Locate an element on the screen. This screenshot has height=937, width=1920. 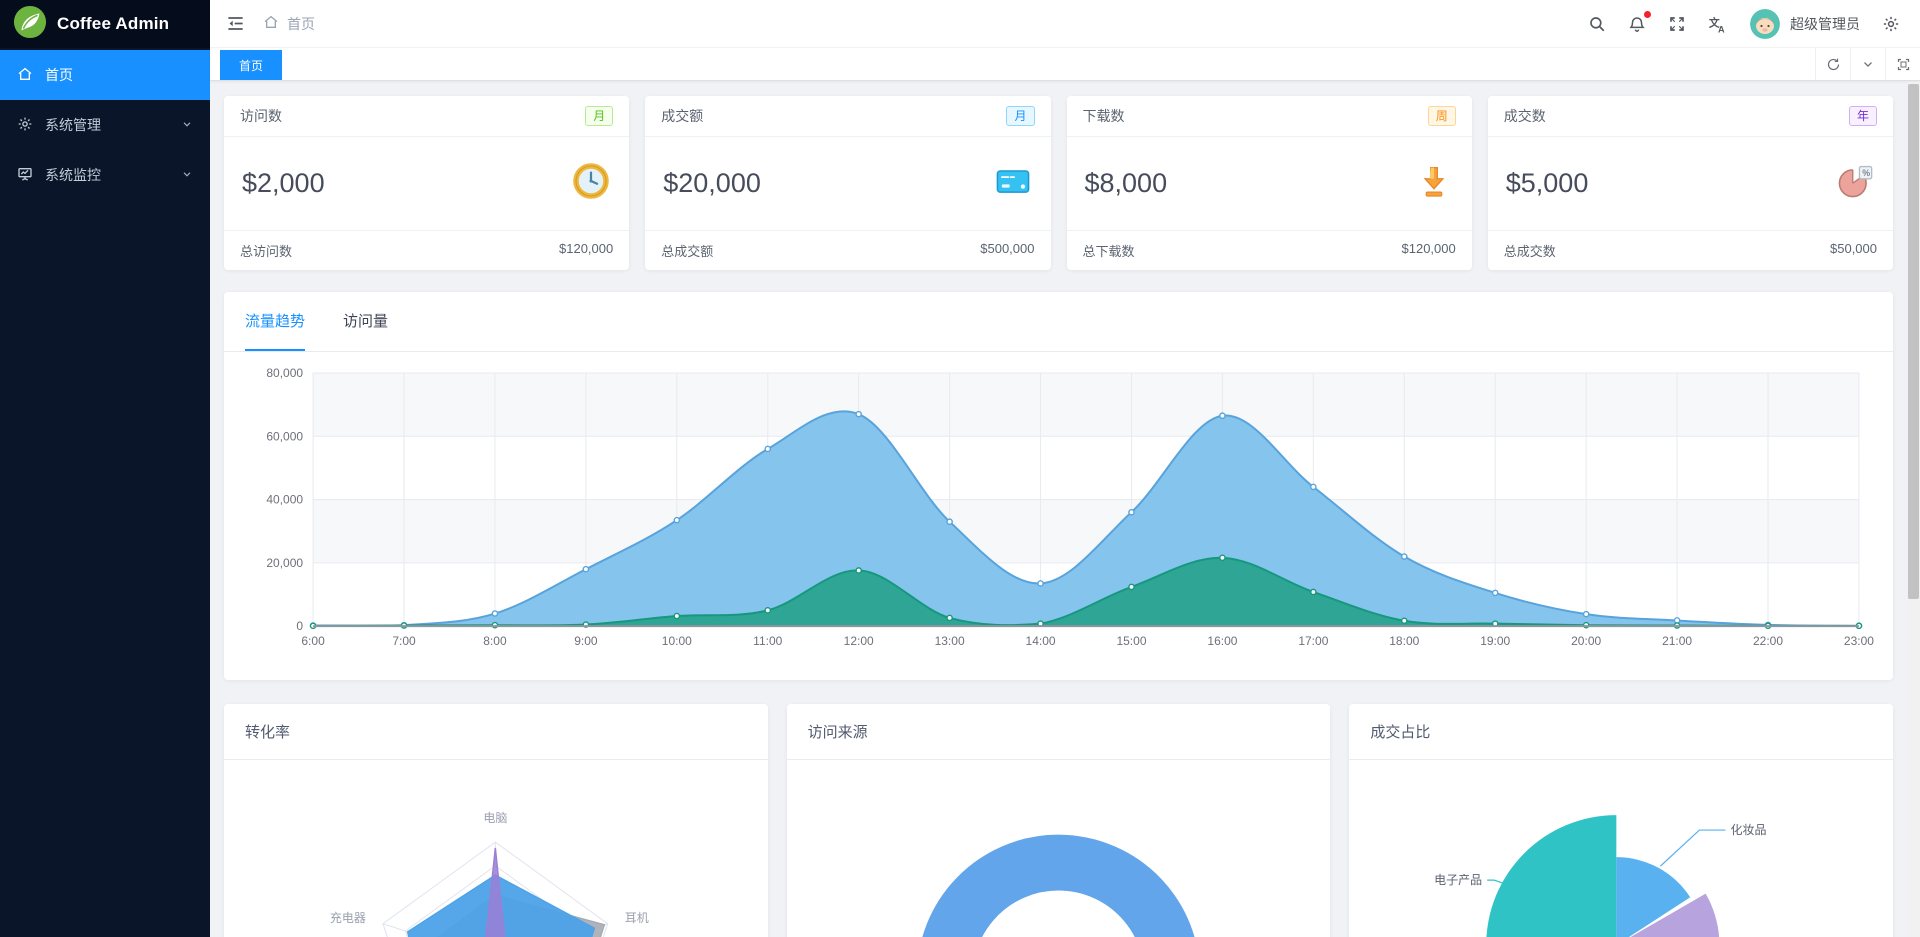
sidebar-item-home: 首页 is located at coordinates (105, 75).